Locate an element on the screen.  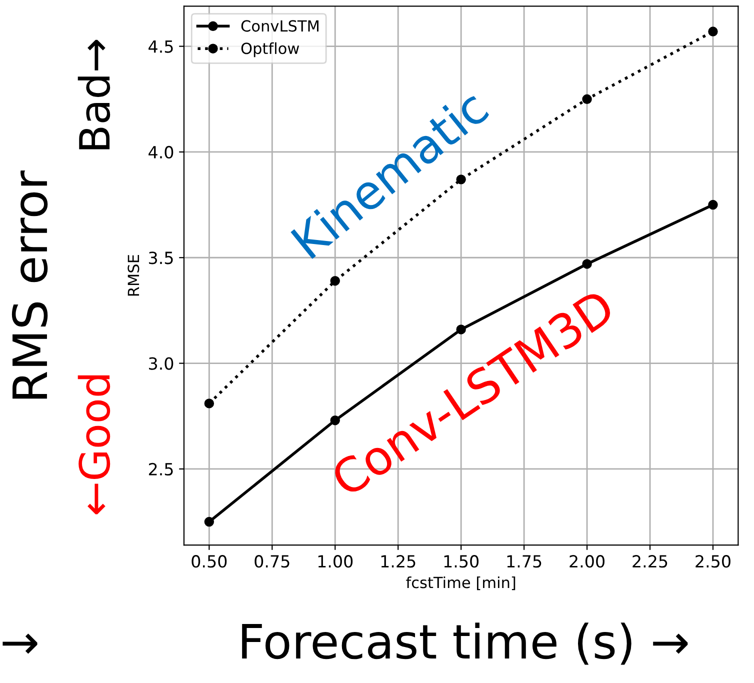
x-tick-label: 0.75 is located at coordinates (272, 561).